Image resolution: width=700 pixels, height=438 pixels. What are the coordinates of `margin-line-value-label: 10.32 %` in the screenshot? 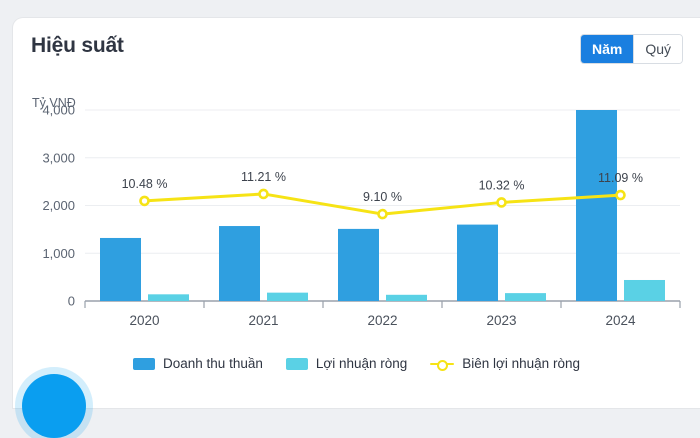 It's located at (502, 185).